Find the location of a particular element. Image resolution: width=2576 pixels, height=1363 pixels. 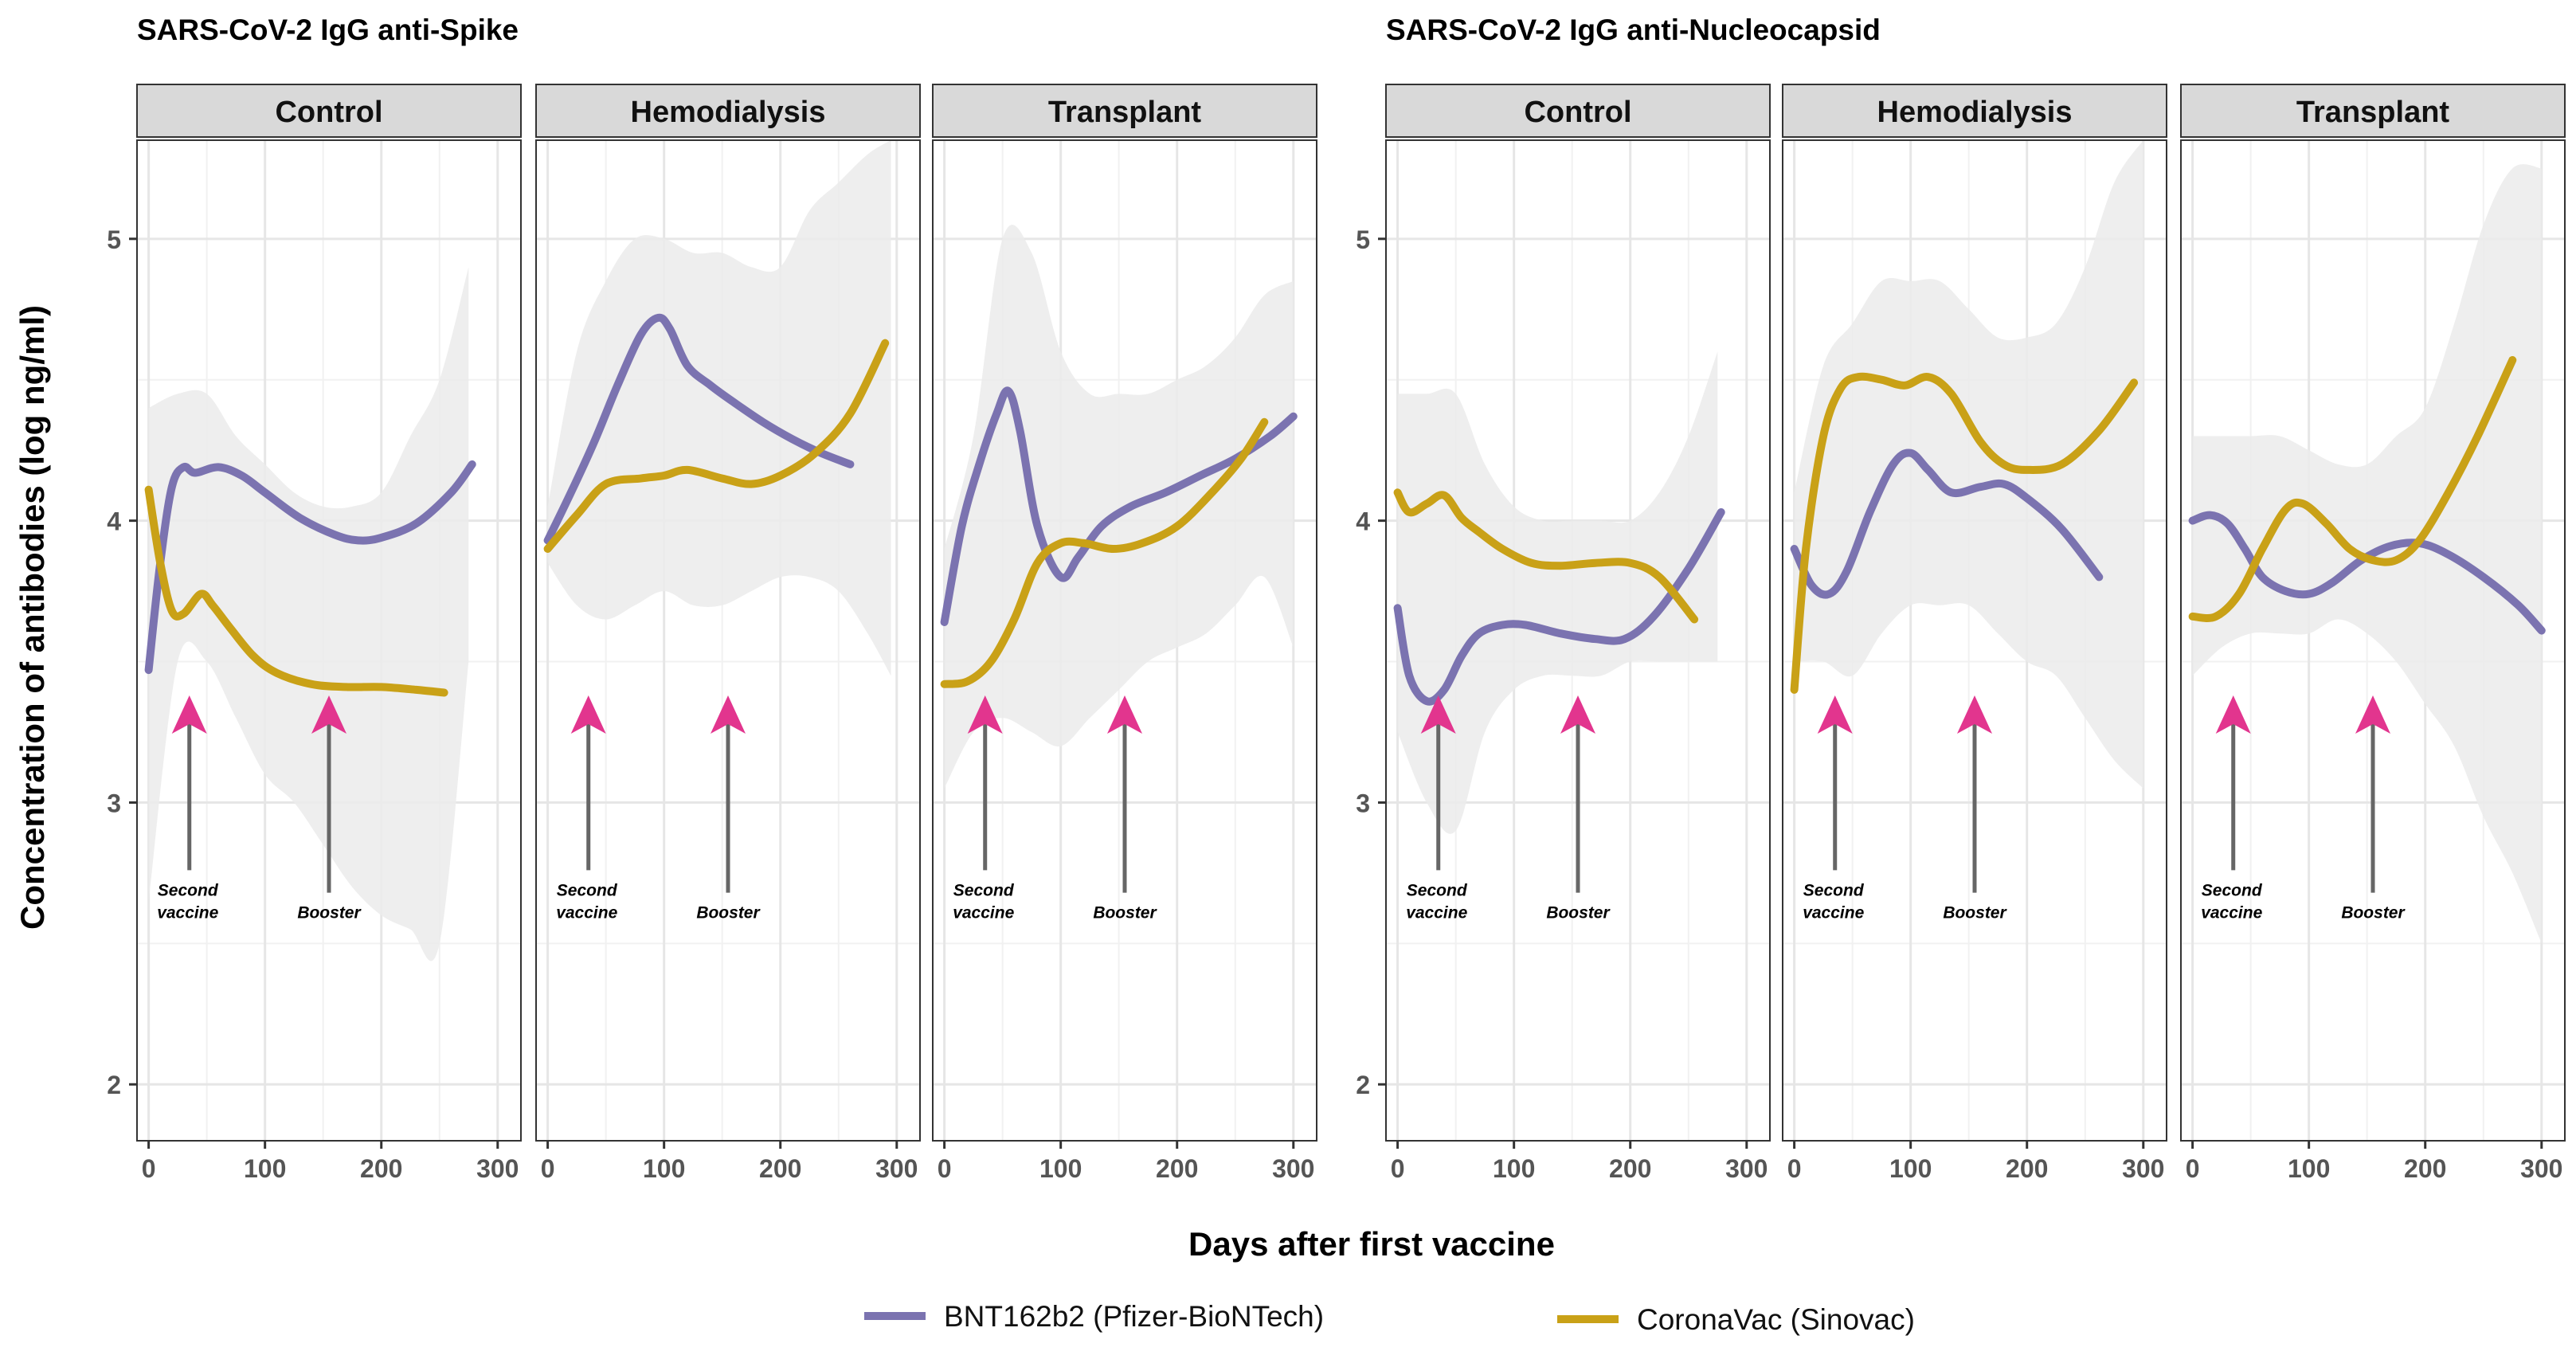

y-axis-title: Concentration of antibodies (log ng/ml) is located at coordinates (32, 617).